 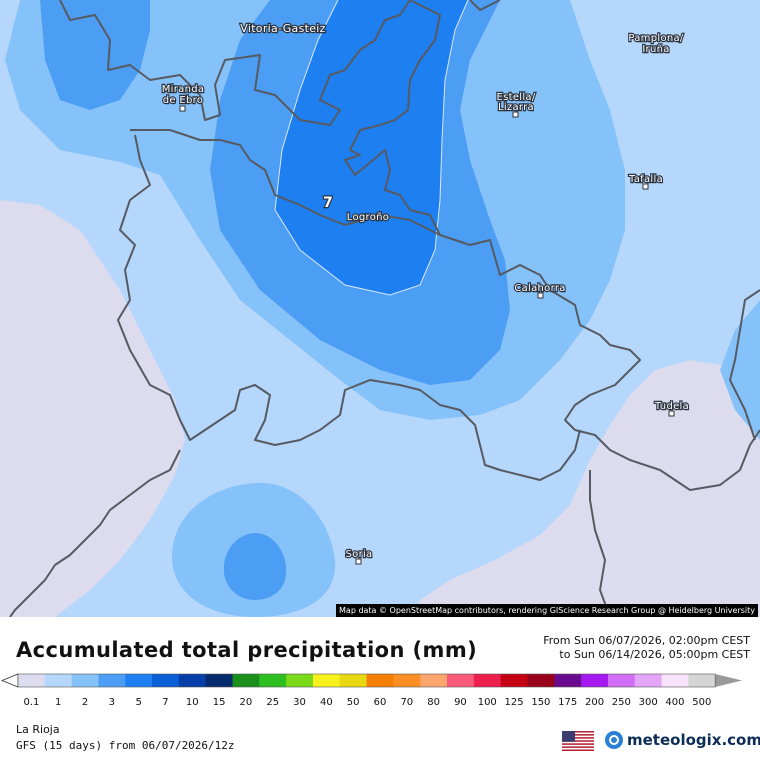 I want to click on scale-label: 250, so click(x=621, y=702).